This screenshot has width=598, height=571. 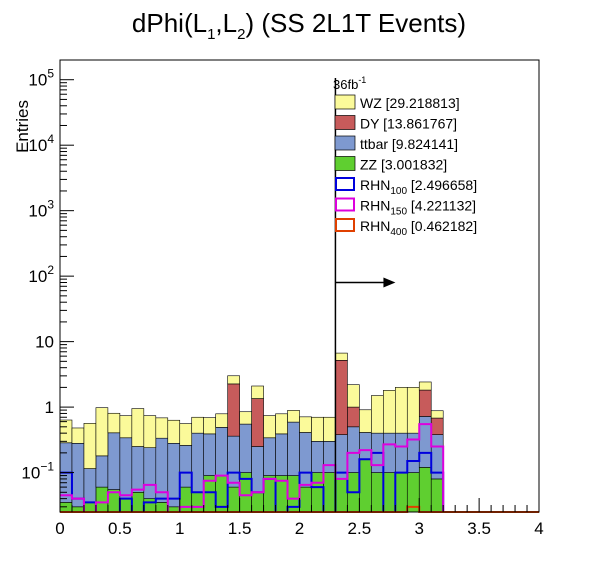 I want to click on luminosity-label: 36fb-1, so click(x=349, y=83).